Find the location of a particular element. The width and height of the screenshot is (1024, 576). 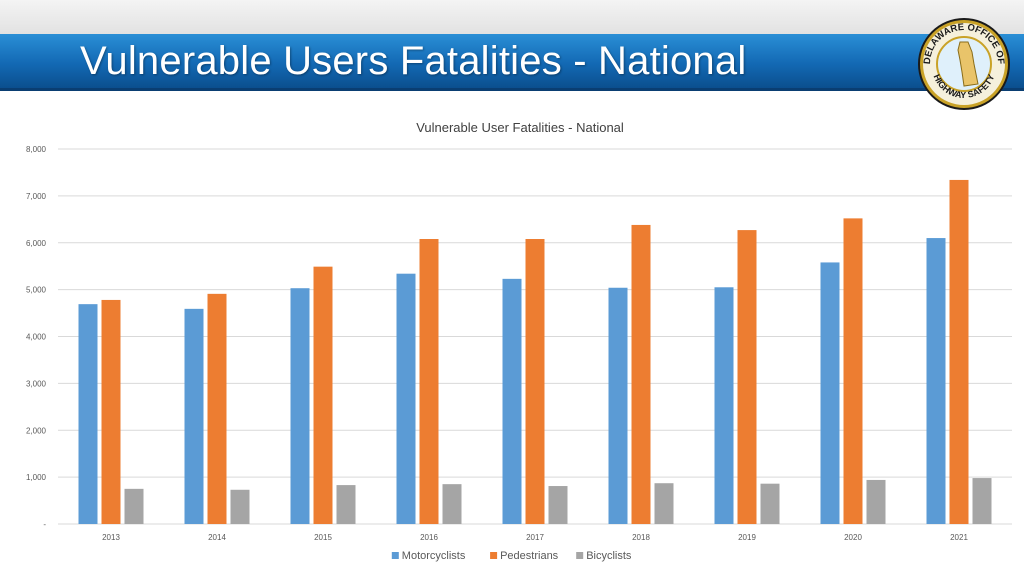

legend-label-motorcyclists: Motorcyclists is located at coordinates (434, 556).